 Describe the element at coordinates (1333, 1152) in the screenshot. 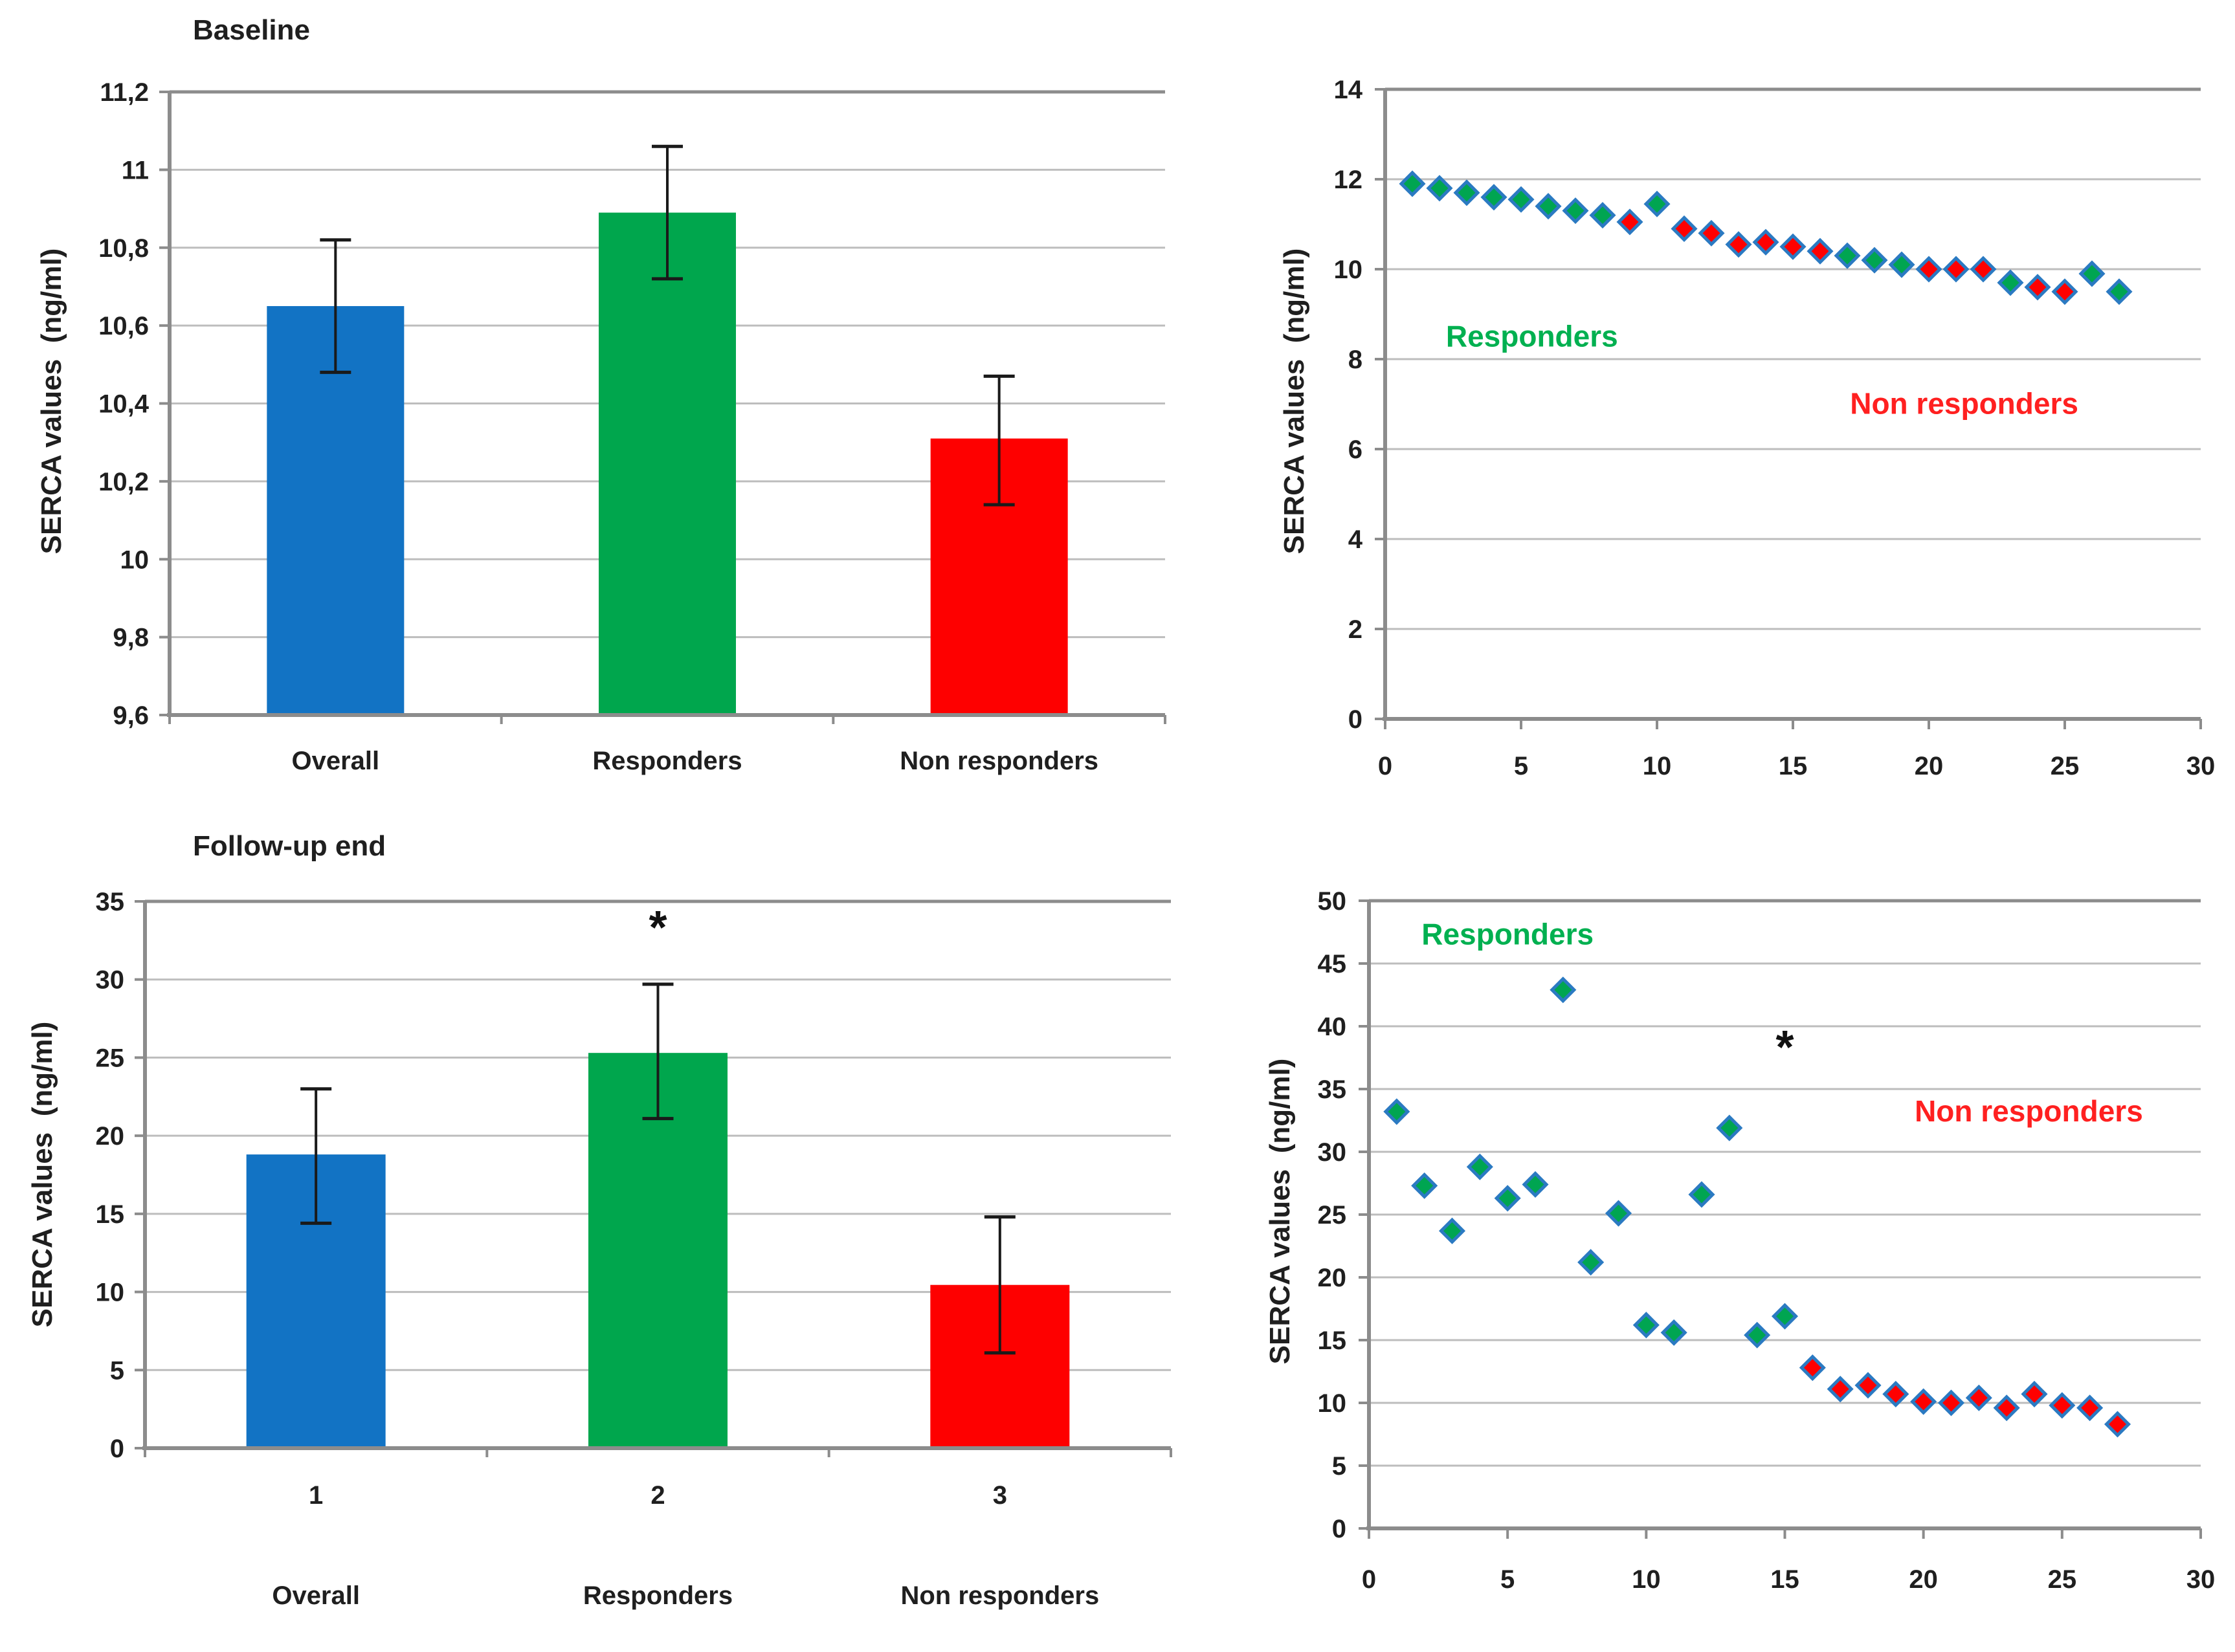

I see `y-tick-label: 30` at that location.